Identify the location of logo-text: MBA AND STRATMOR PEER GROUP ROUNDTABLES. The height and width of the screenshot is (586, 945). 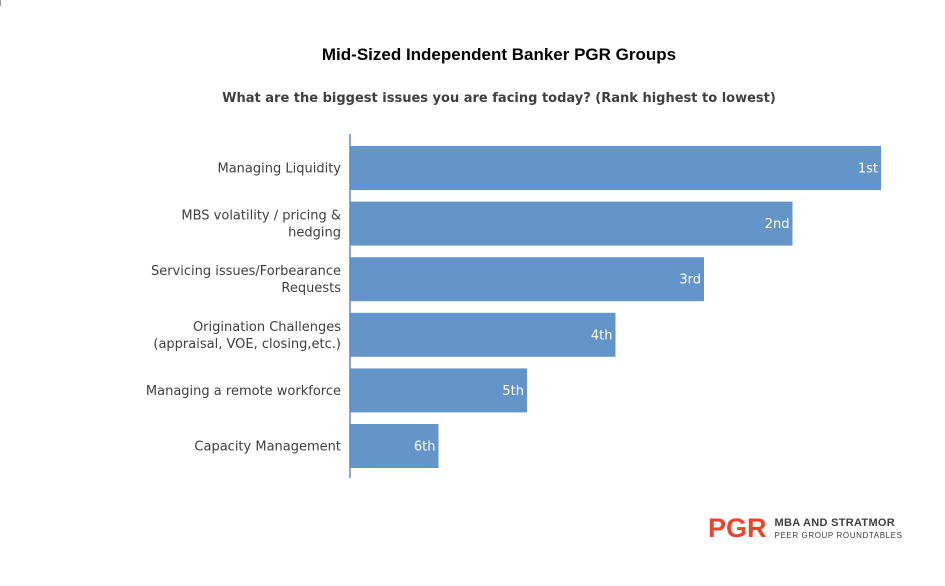
(839, 528).